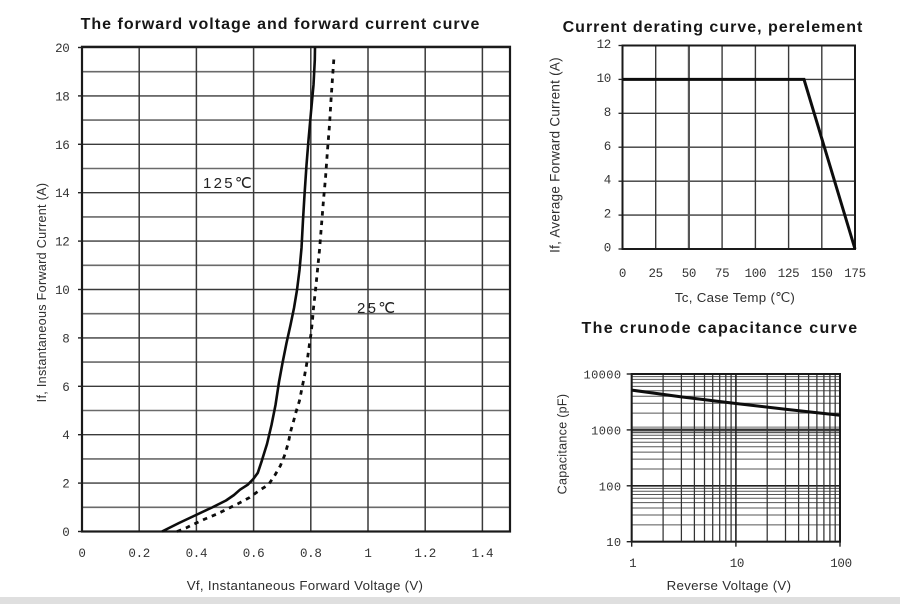  I want to click on svg-text: 25℃, so click(377, 308).